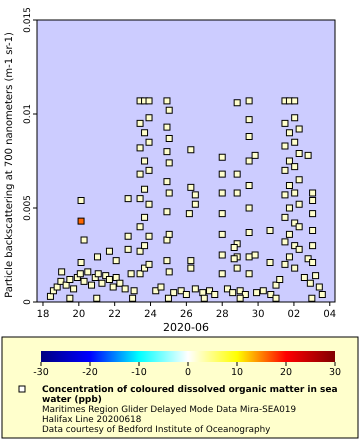 Image resolution: width=360 pixels, height=440 pixels. What do you see at coordinates (286, 372) in the screenshot?
I see `color-bar-label: 20` at bounding box center [286, 372].